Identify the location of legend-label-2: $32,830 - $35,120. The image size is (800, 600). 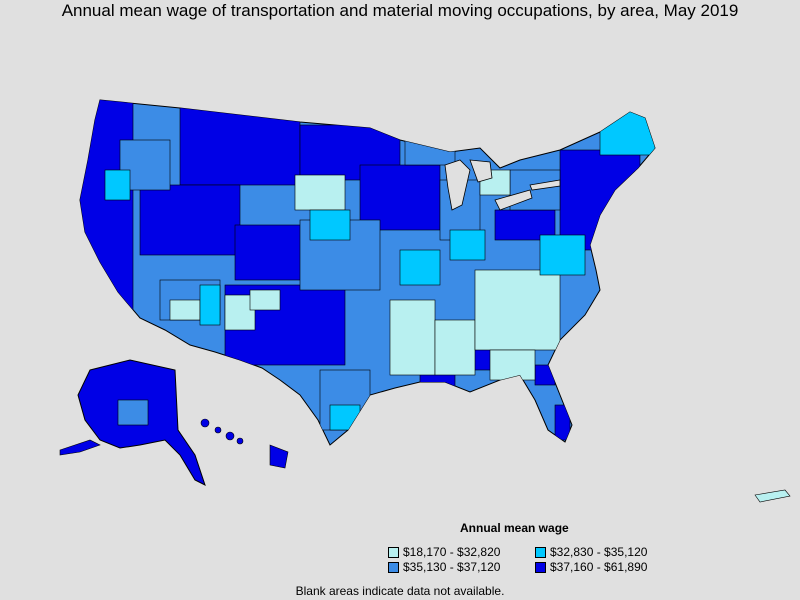
(599, 552).